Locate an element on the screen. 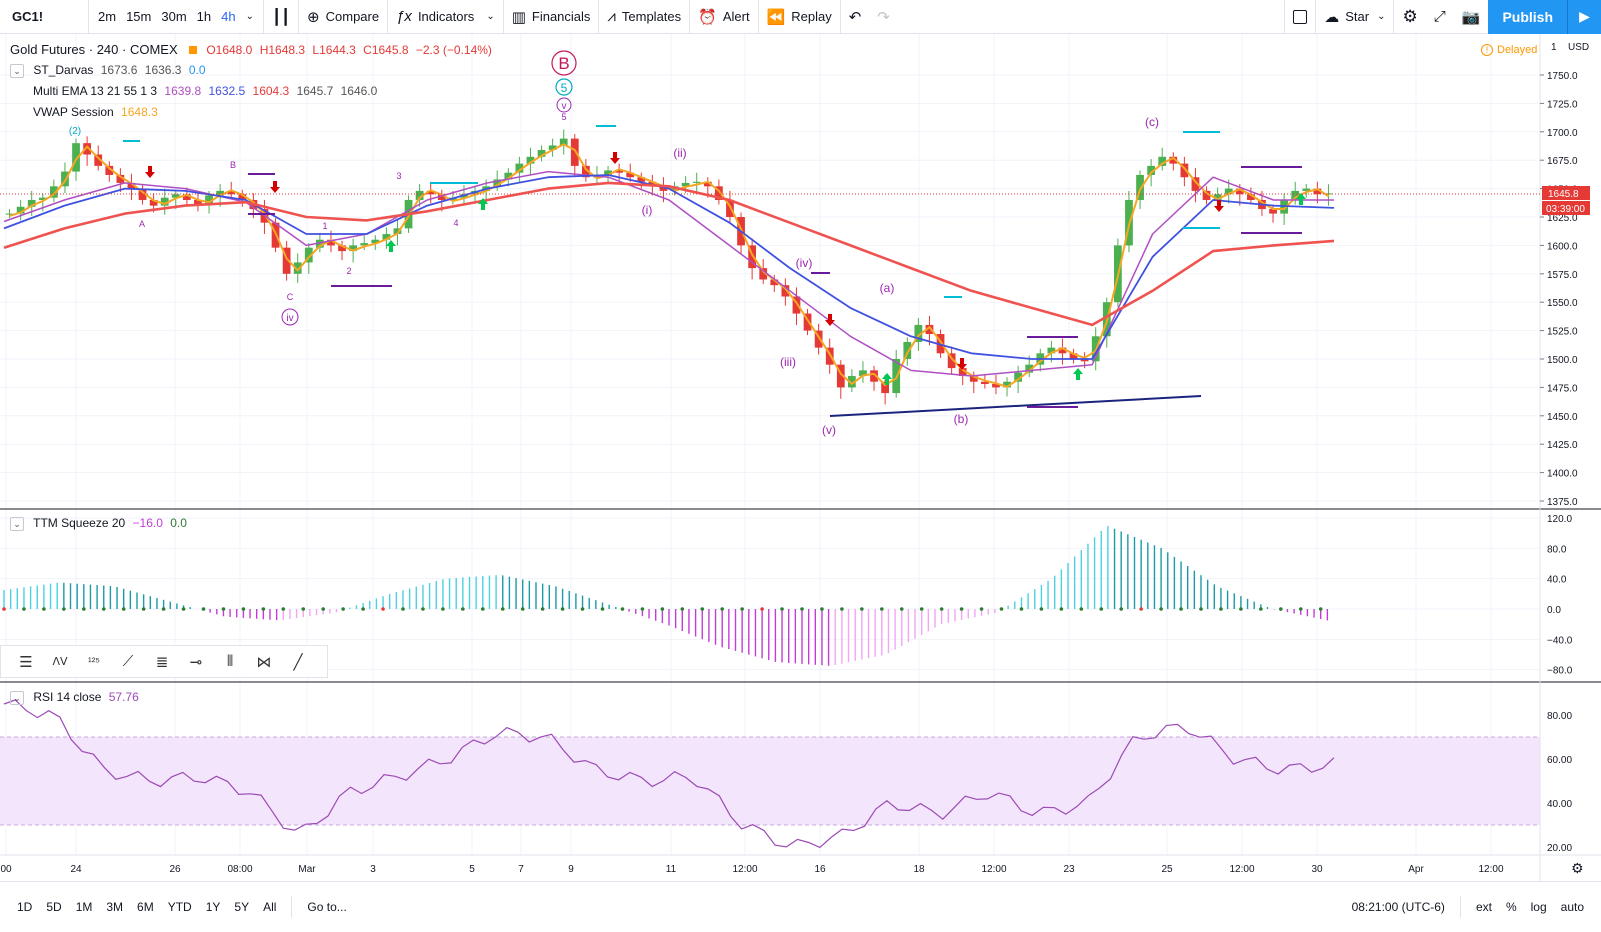  squeeze-tick-label: 0.0 is located at coordinates (1554, 610).